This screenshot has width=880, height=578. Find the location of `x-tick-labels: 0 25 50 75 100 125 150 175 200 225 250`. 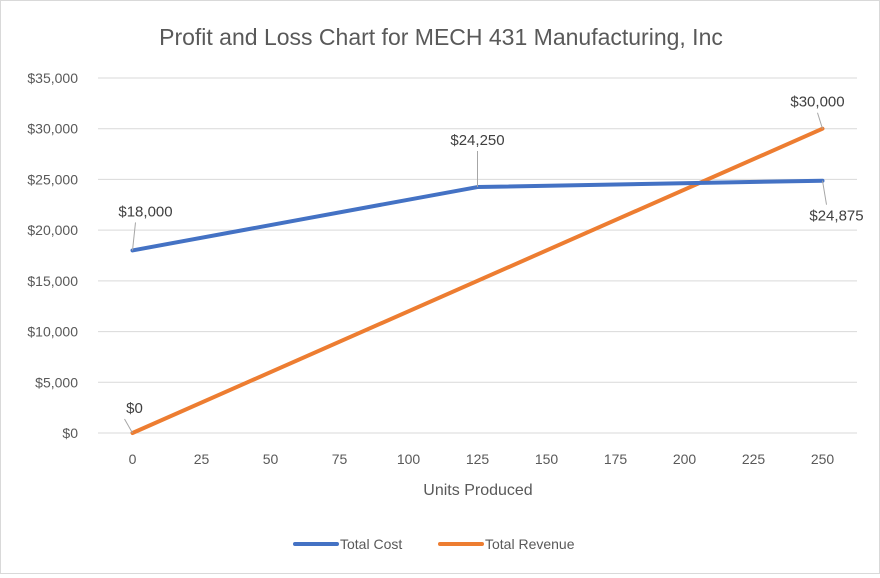

x-tick-labels: 0 25 50 75 100 125 150 175 200 225 250 is located at coordinates (482, 459).